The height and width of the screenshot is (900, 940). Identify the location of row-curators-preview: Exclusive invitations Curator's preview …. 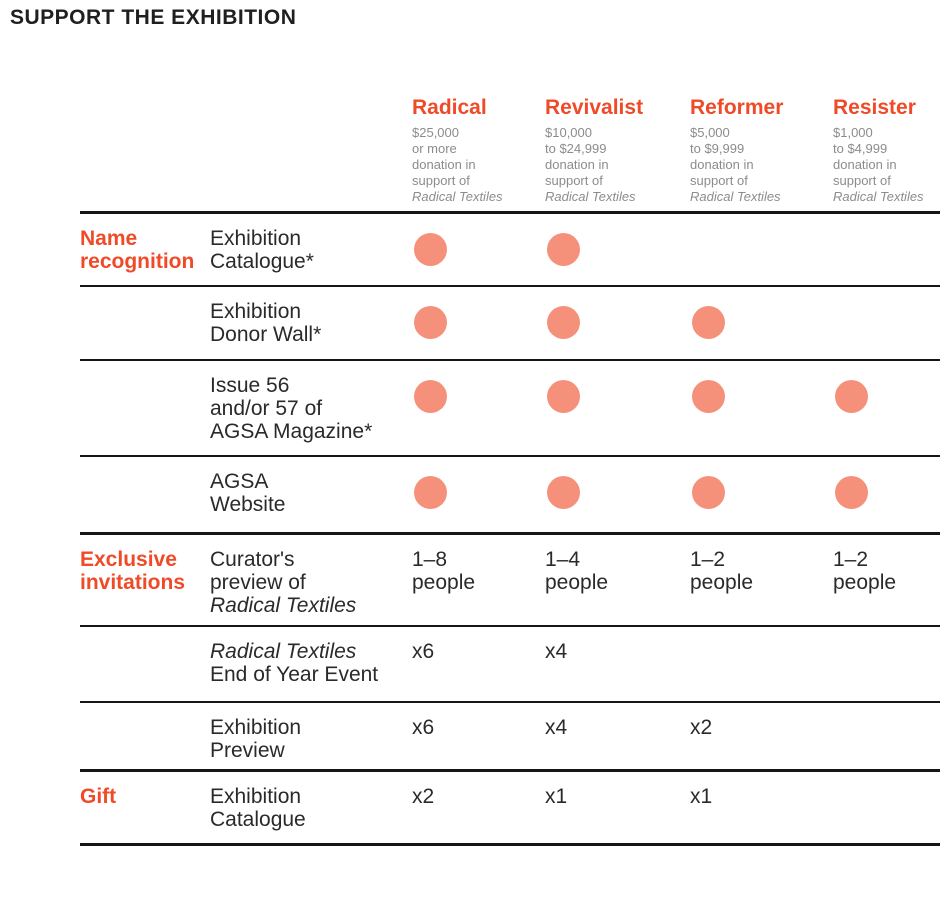
(510, 578).